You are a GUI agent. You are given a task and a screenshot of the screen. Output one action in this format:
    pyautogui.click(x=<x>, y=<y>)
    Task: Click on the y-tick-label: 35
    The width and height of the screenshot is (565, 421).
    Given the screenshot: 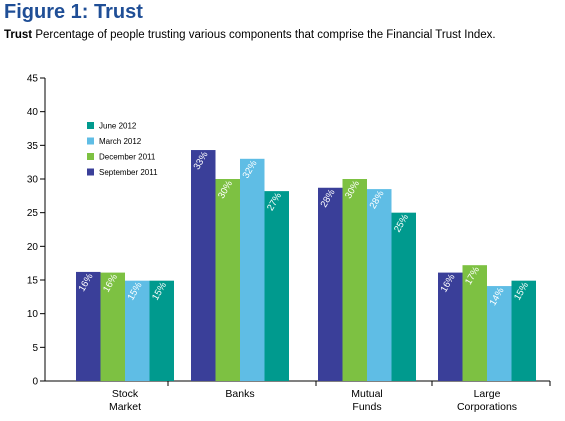 What is the action you would take?
    pyautogui.click(x=33, y=146)
    